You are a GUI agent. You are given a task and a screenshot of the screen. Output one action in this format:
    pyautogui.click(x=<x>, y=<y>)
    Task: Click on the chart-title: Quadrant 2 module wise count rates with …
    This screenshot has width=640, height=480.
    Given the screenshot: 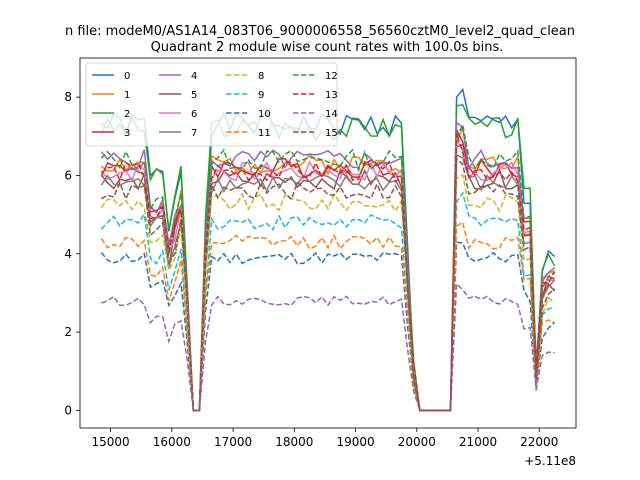 What is the action you would take?
    pyautogui.click(x=327, y=47)
    